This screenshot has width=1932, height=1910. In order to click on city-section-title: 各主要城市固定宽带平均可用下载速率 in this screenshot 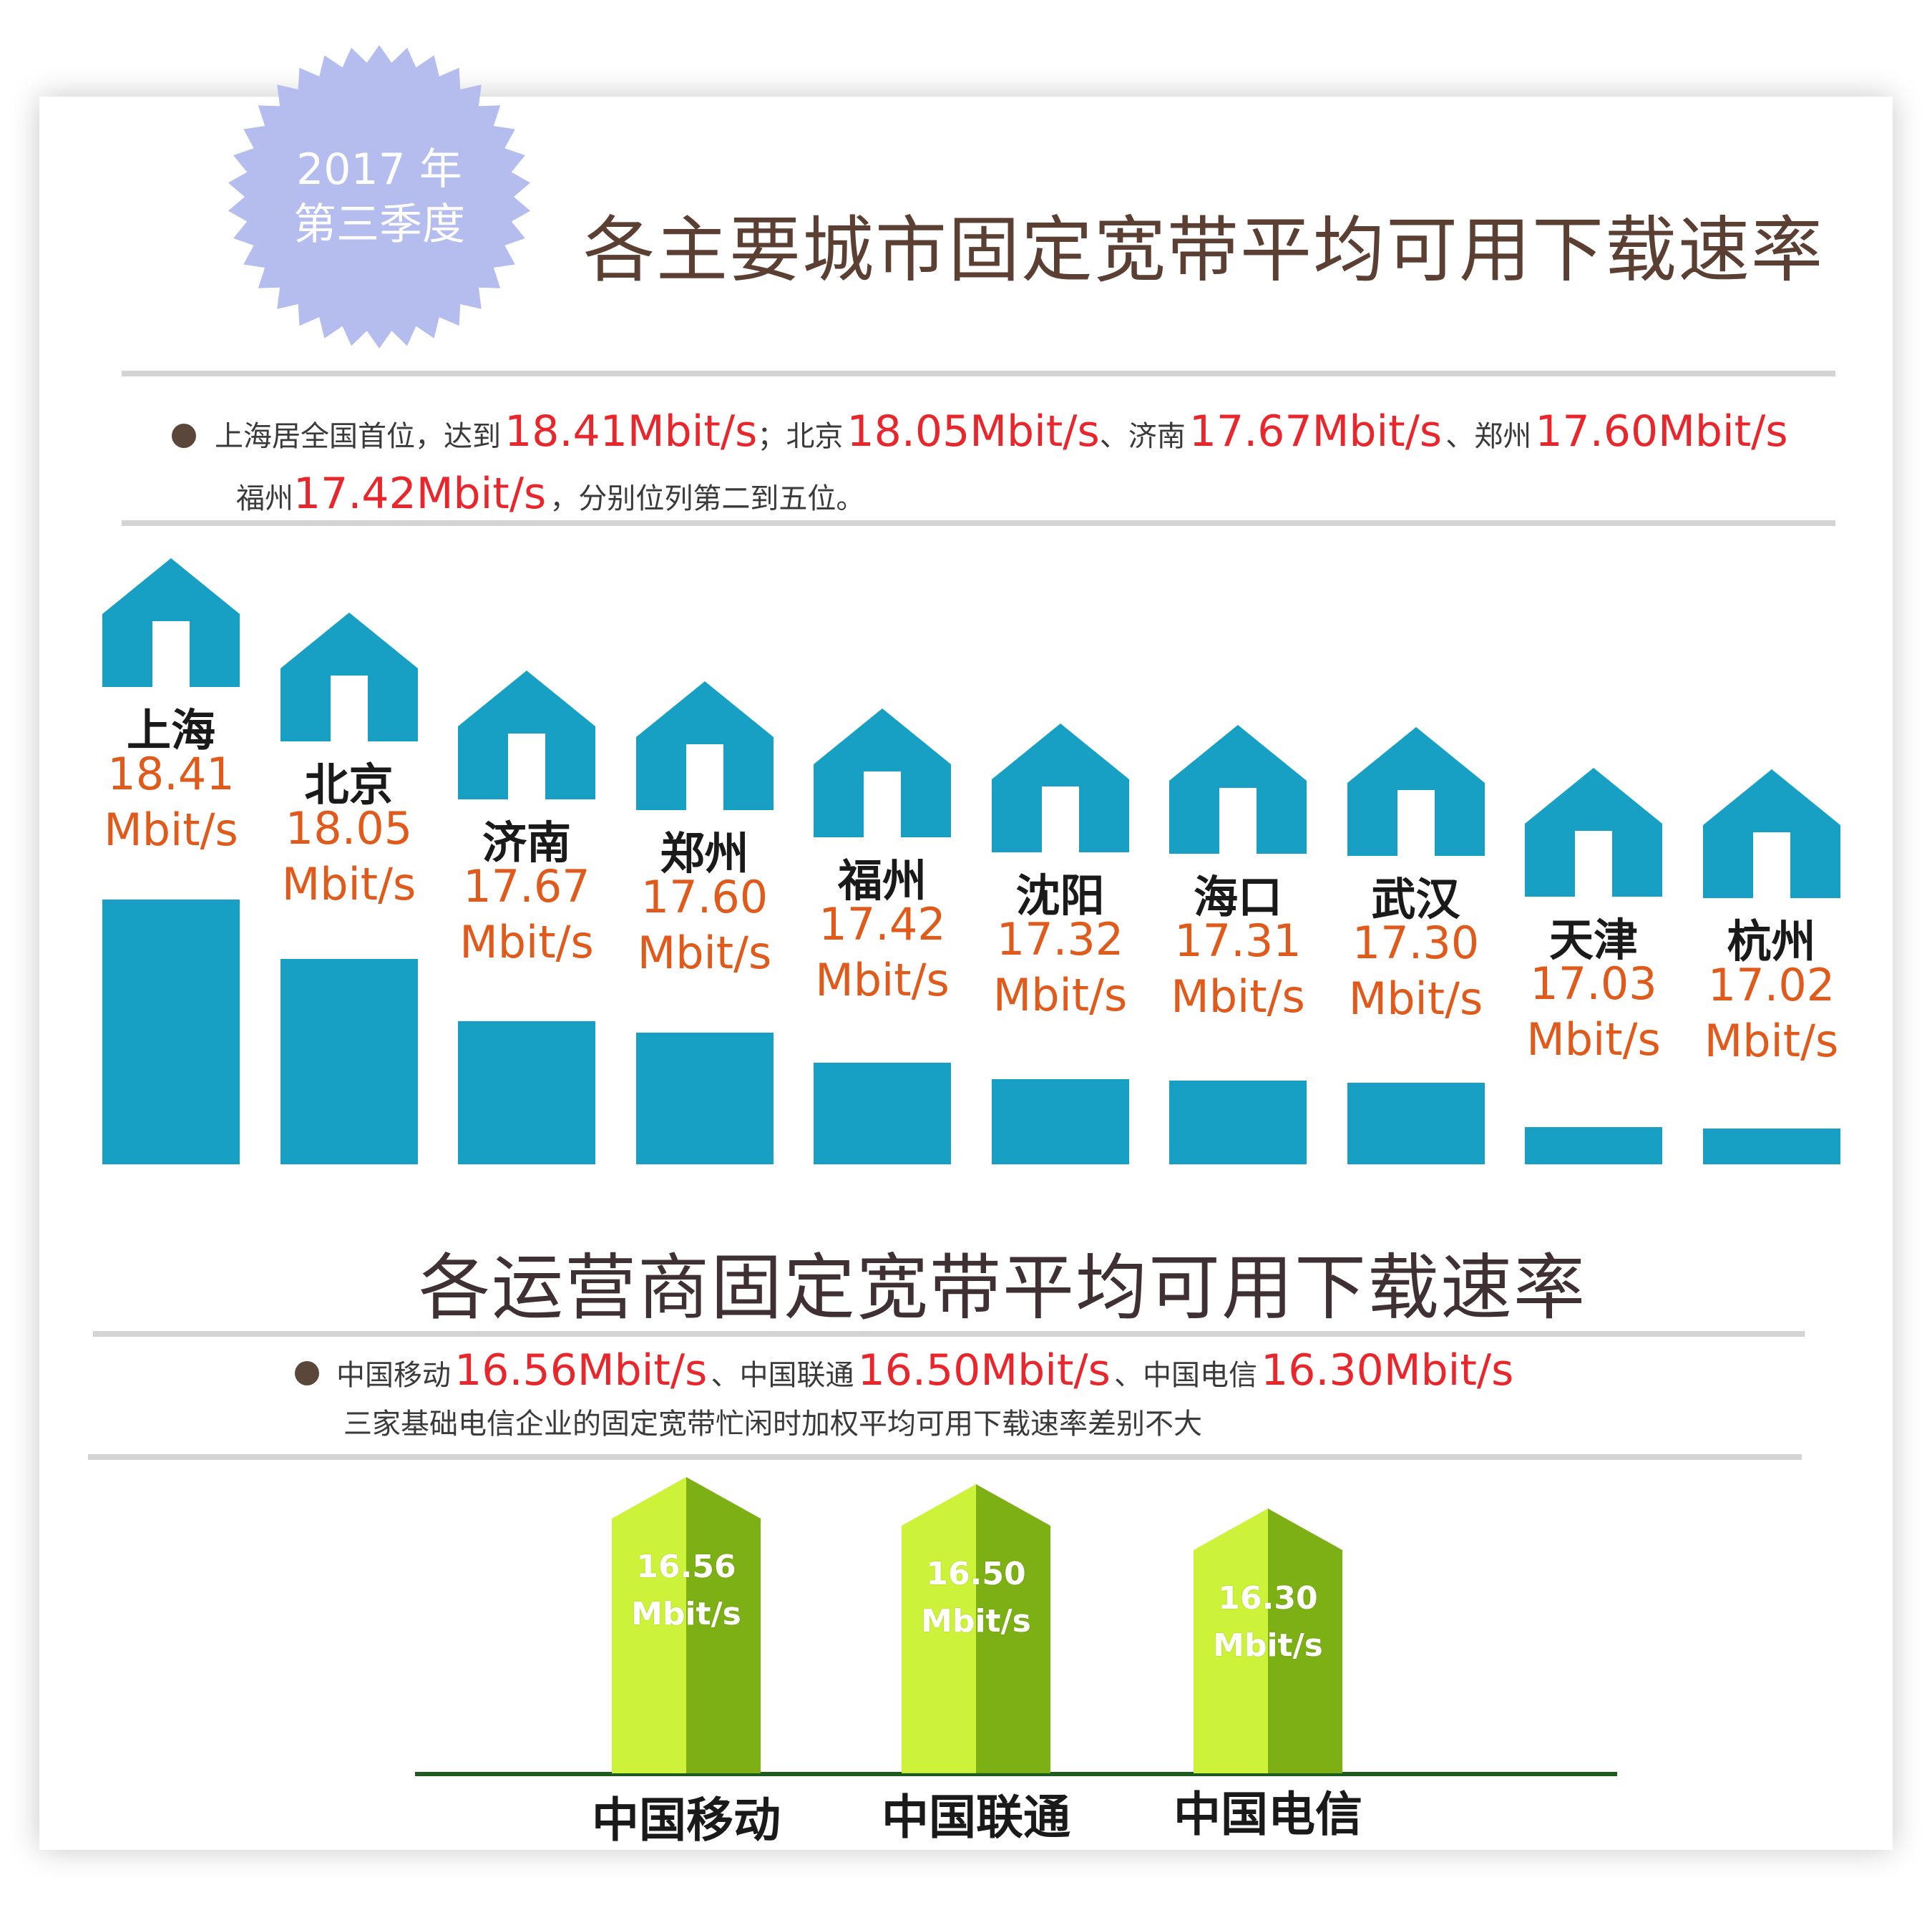, I will do `click(1203, 250)`.